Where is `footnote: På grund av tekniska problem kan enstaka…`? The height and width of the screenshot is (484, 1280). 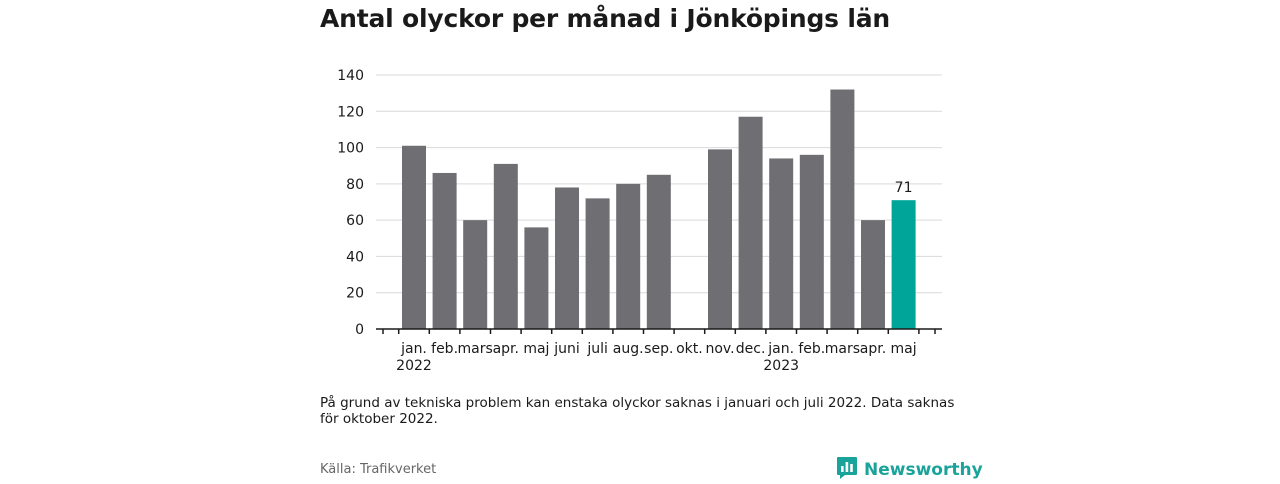 footnote: På grund av tekniska problem kan enstaka… is located at coordinates (637, 411).